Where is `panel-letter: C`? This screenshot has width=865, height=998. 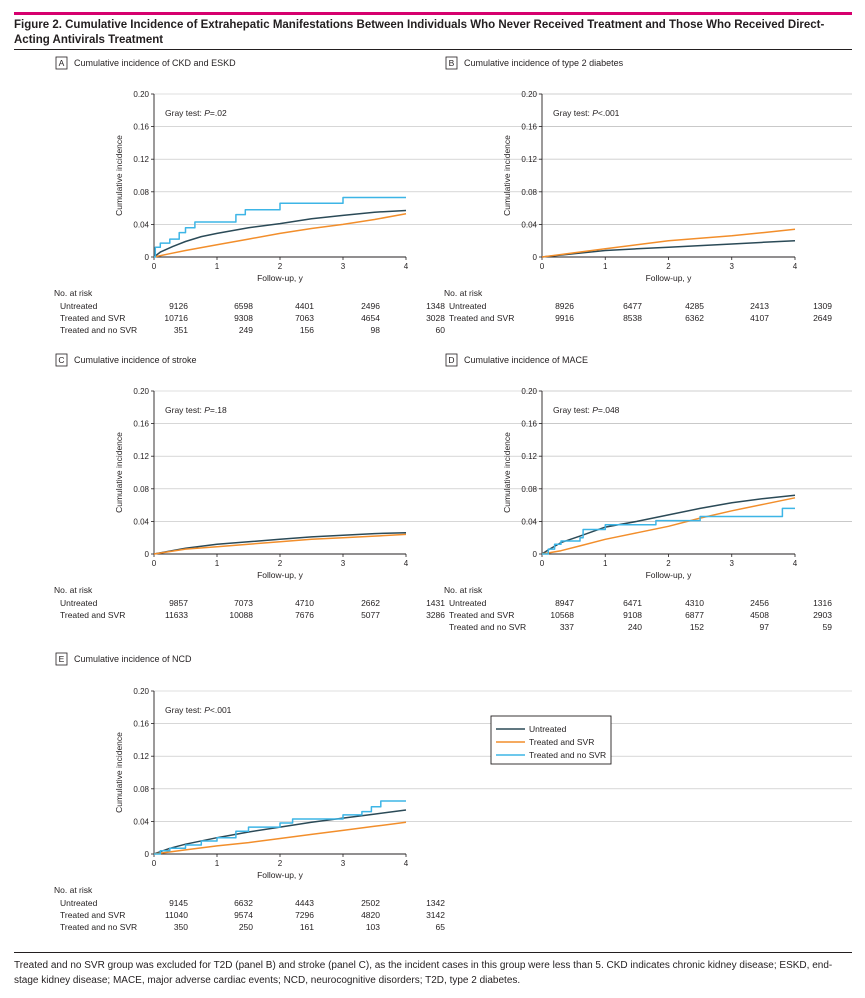 panel-letter: C is located at coordinates (61, 360).